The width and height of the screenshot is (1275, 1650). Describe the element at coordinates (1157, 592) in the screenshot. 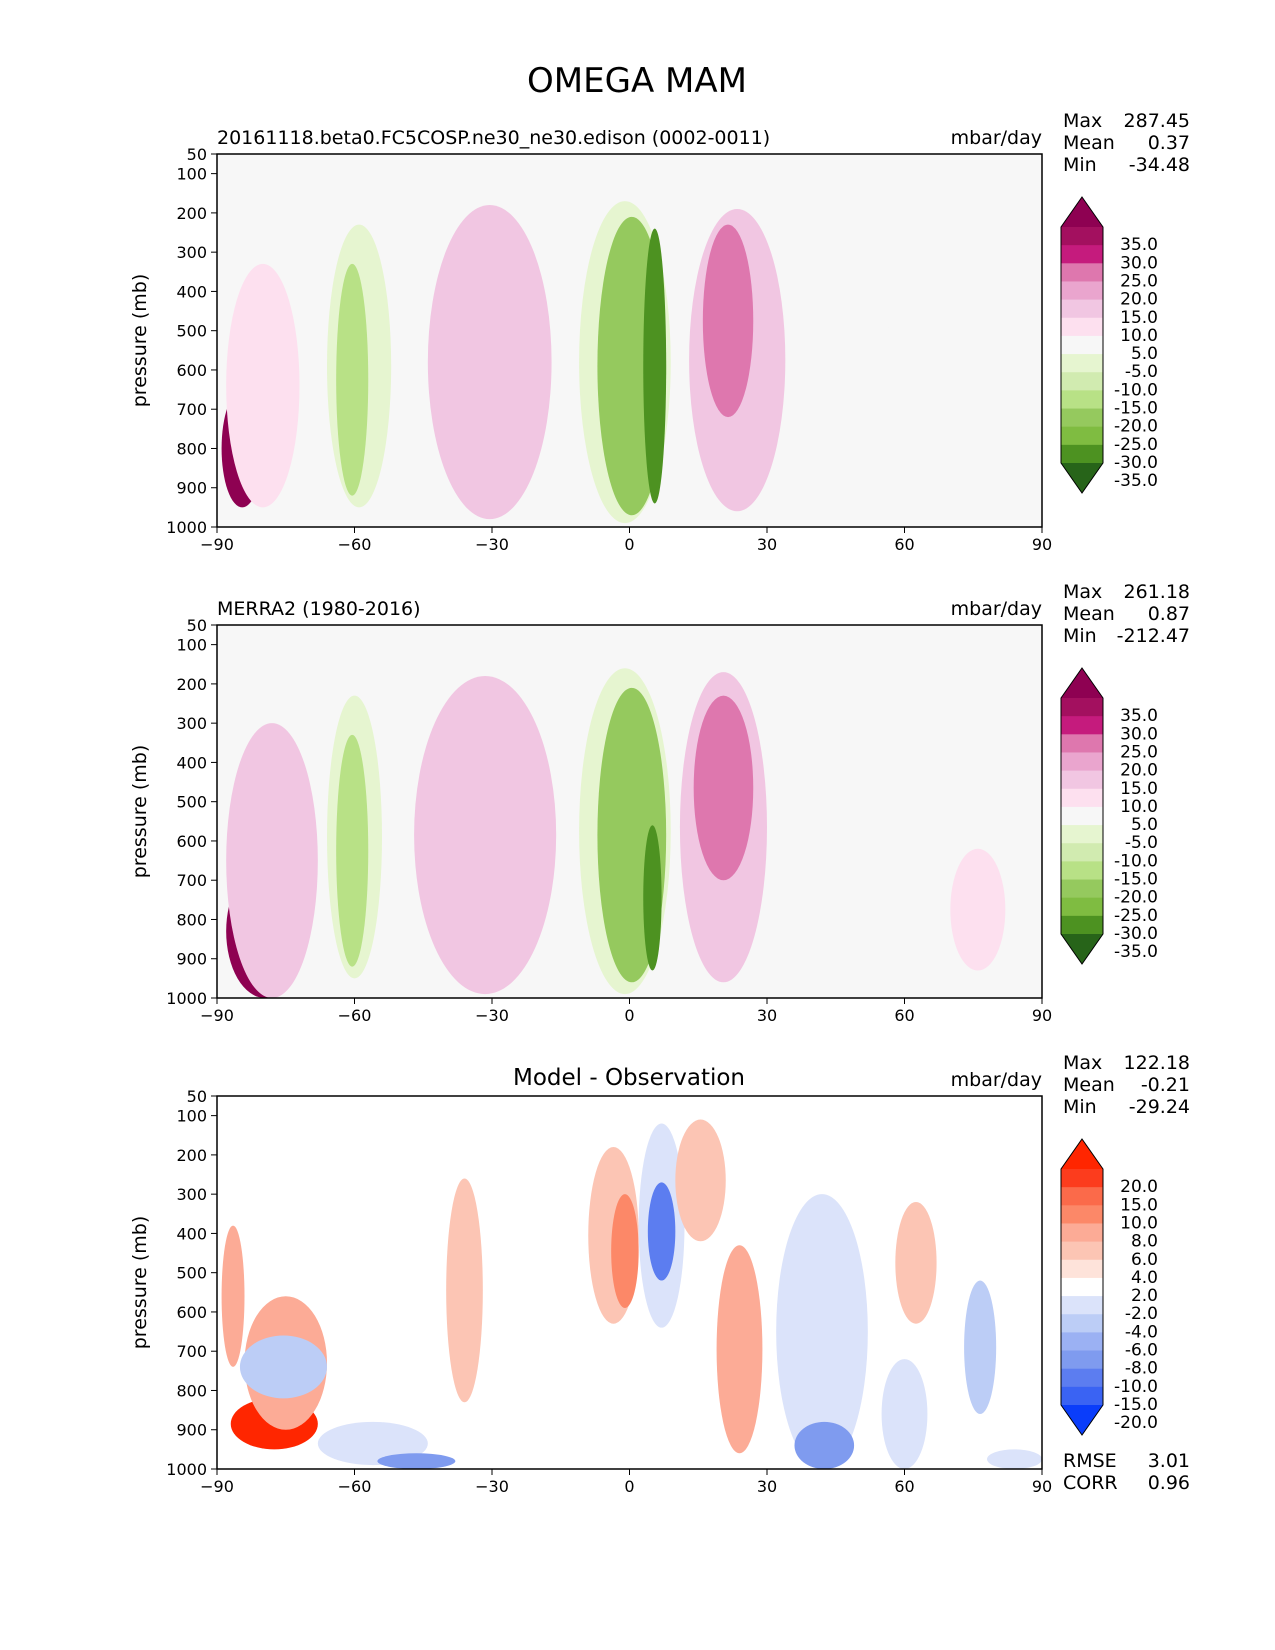

I see `stat-value: 261.18` at that location.